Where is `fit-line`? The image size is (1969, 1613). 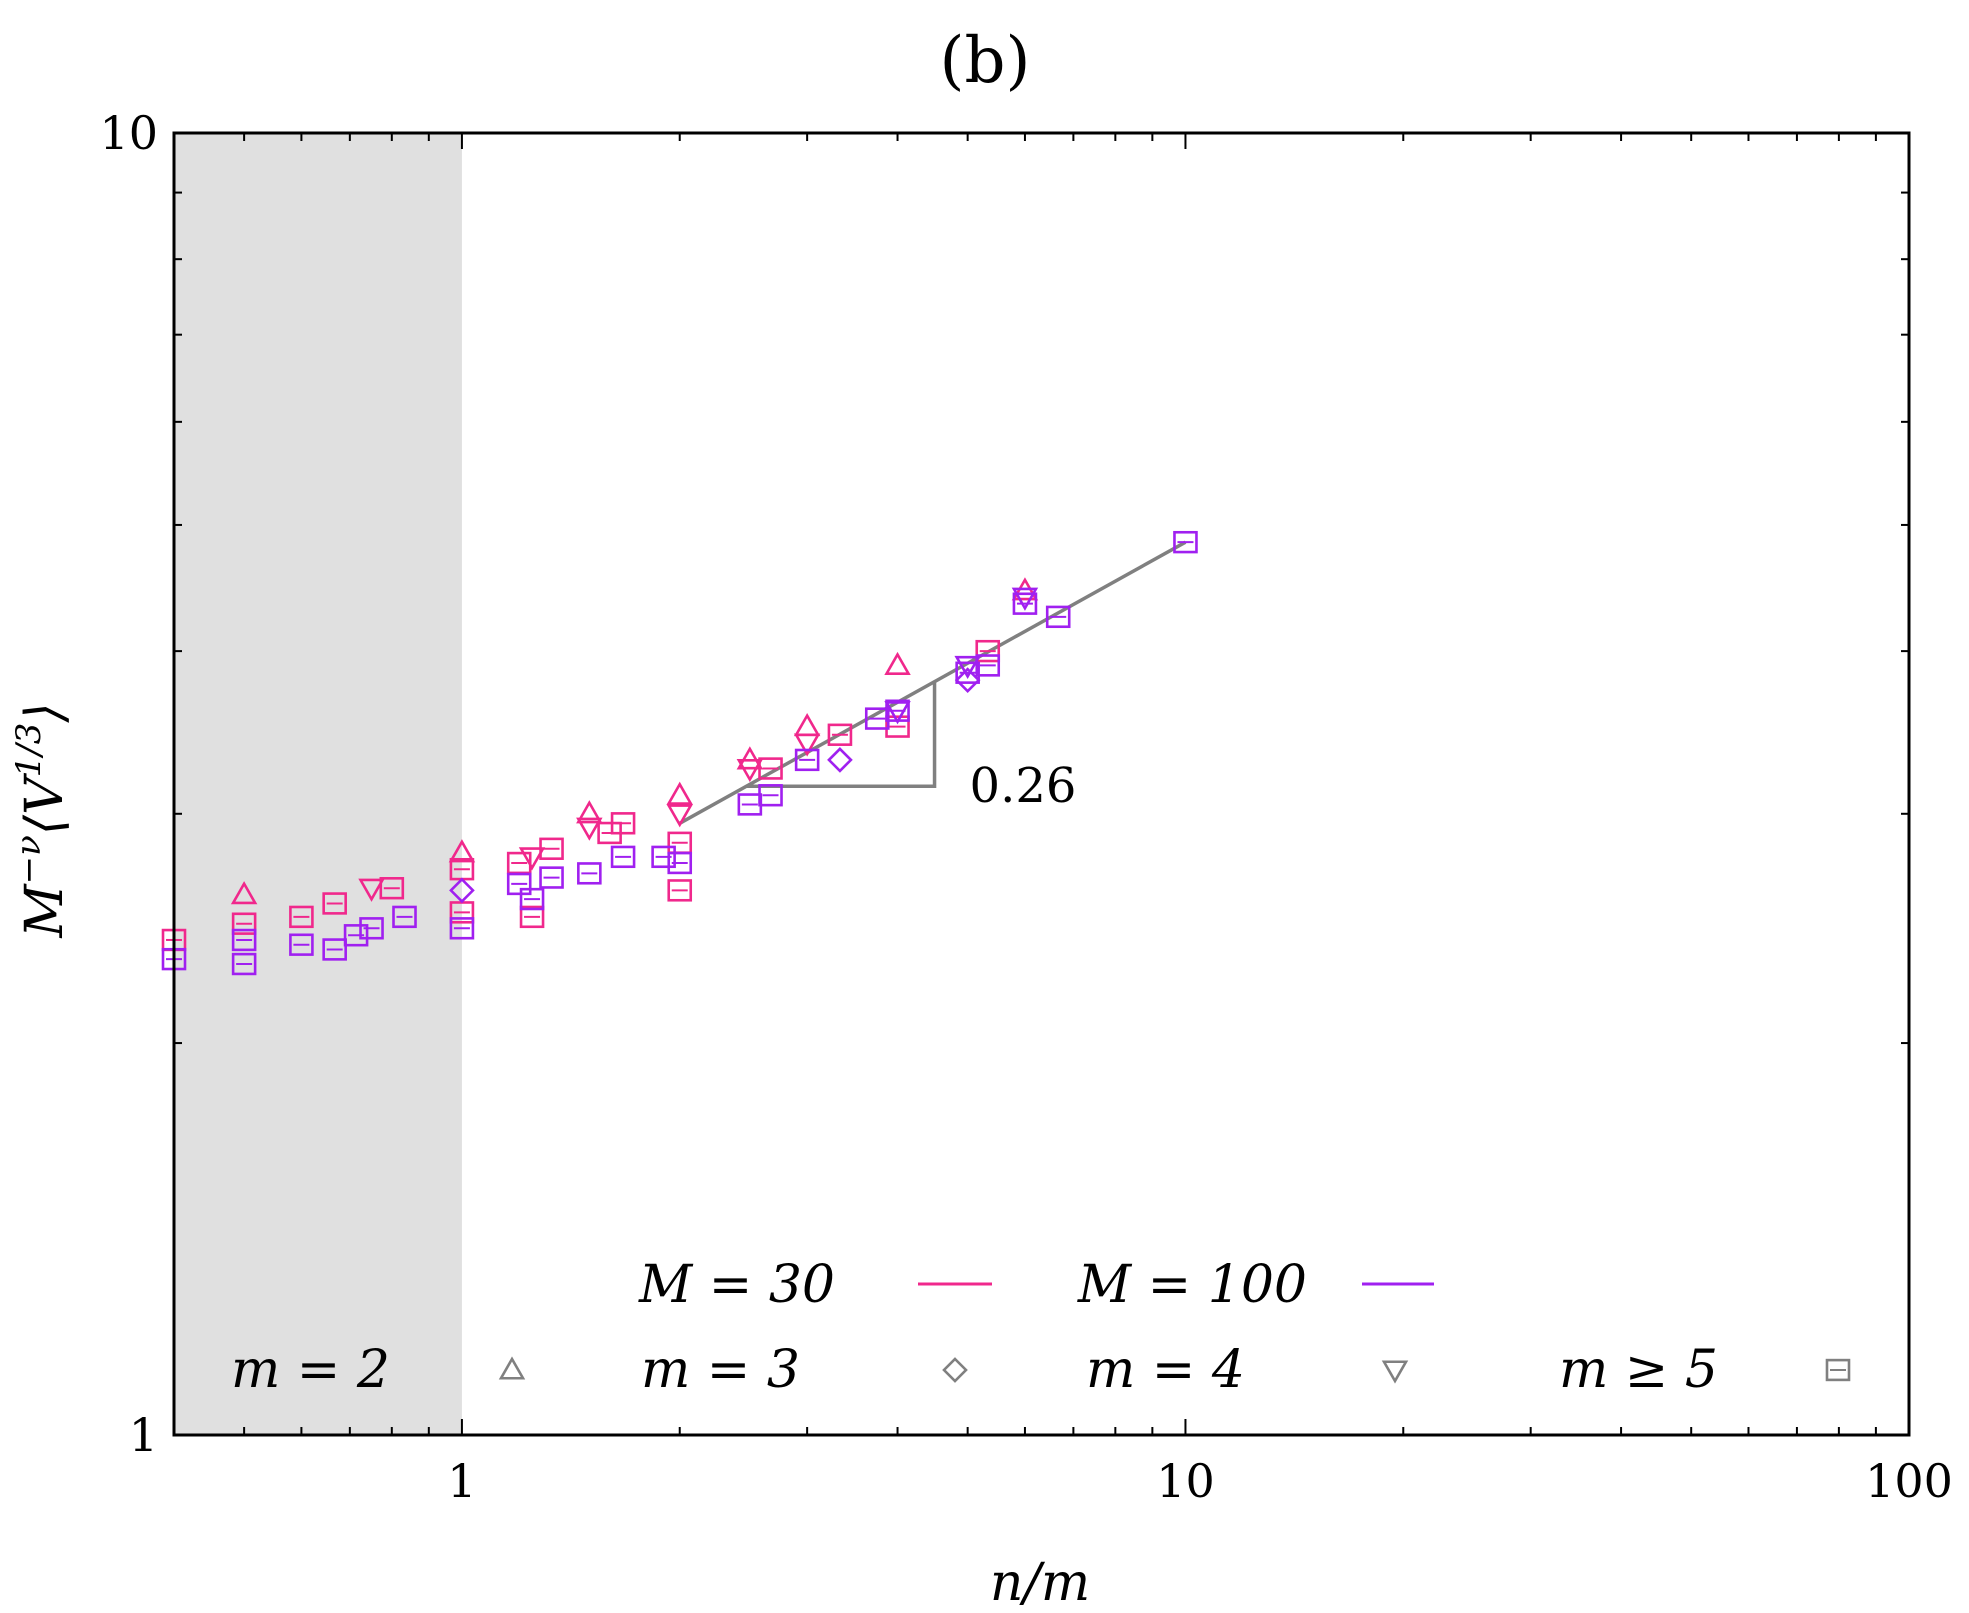 fit-line is located at coordinates (932, 682).